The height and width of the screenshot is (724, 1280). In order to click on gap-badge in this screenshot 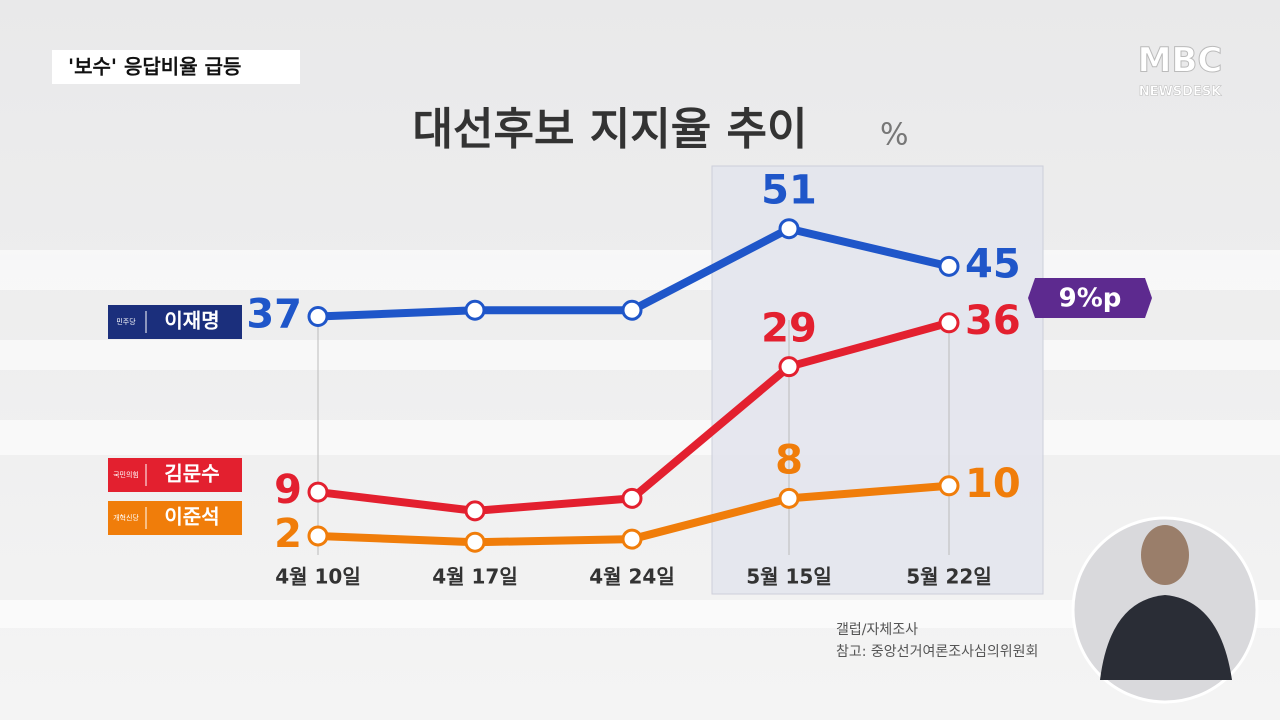, I will do `click(1090, 298)`.